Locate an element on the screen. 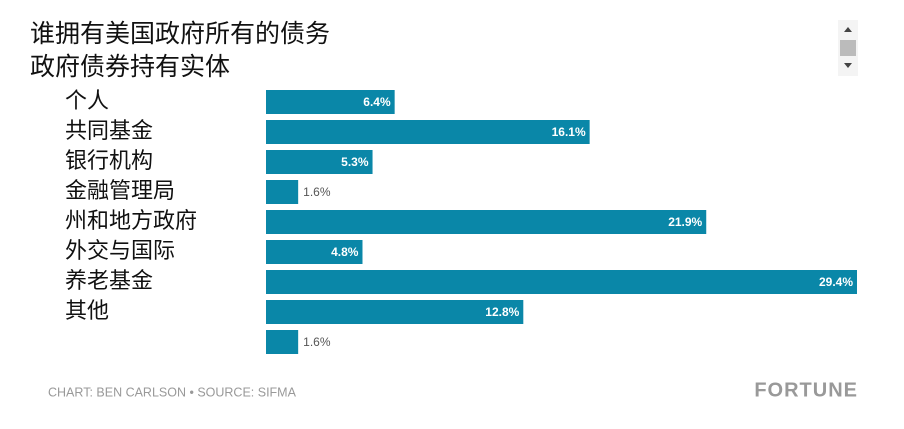 The height and width of the screenshot is (429, 904). value-label: 5.3% is located at coordinates (355, 162).